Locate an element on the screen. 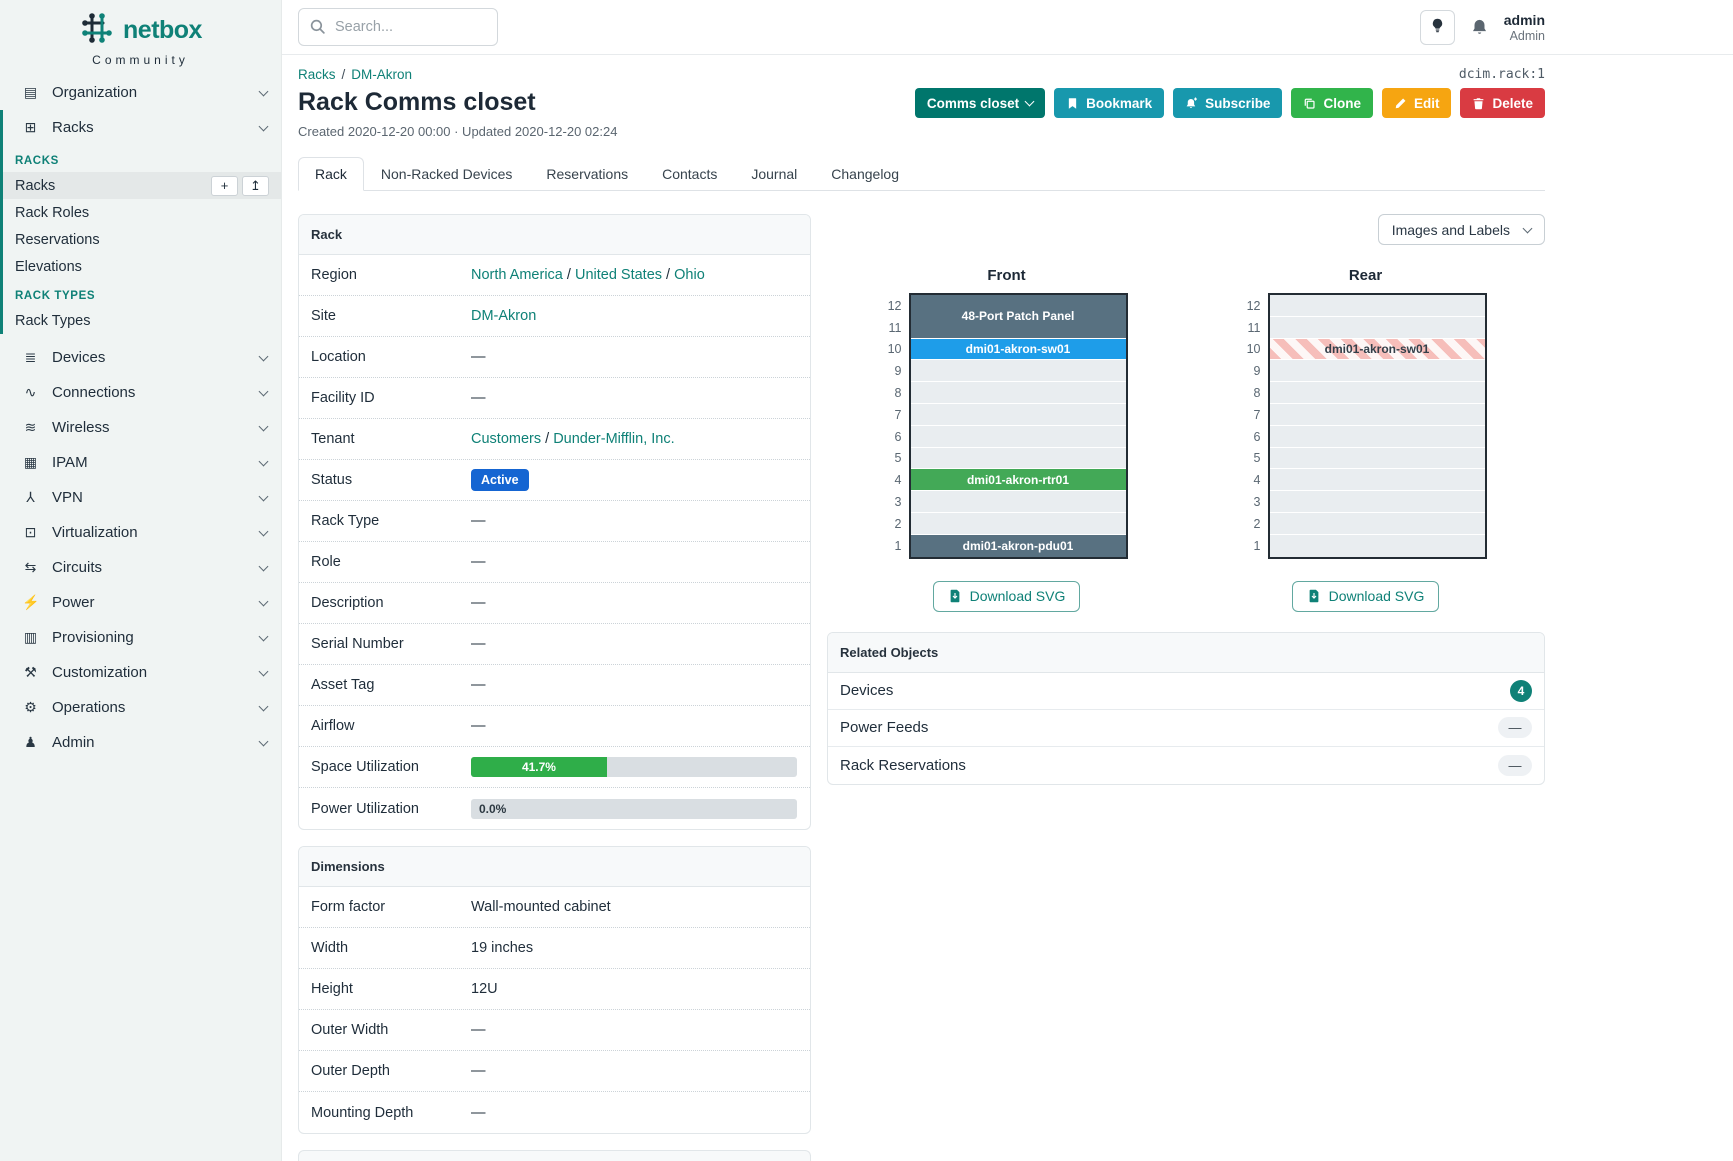 Image resolution: width=1733 pixels, height=1161 pixels. row-value: DM-Akron is located at coordinates (634, 316).